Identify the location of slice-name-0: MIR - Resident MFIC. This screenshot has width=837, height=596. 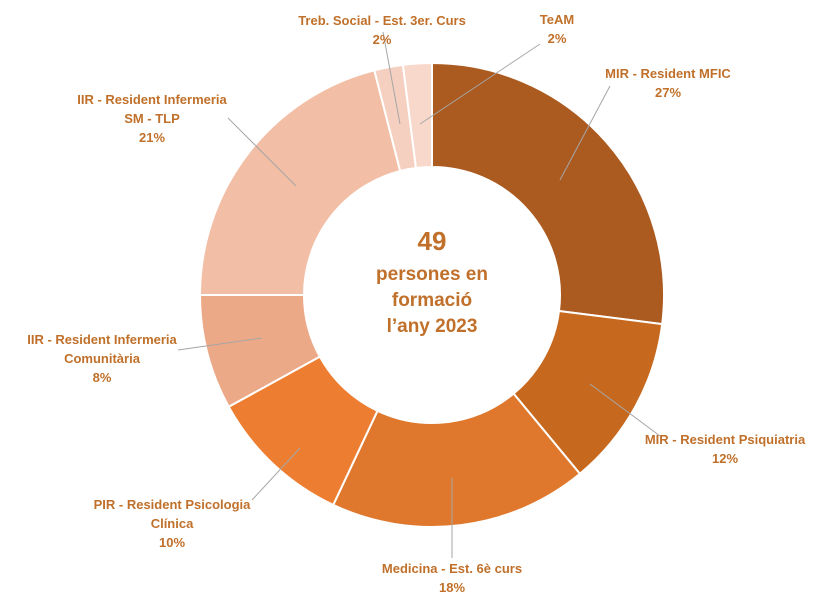
(668, 73).